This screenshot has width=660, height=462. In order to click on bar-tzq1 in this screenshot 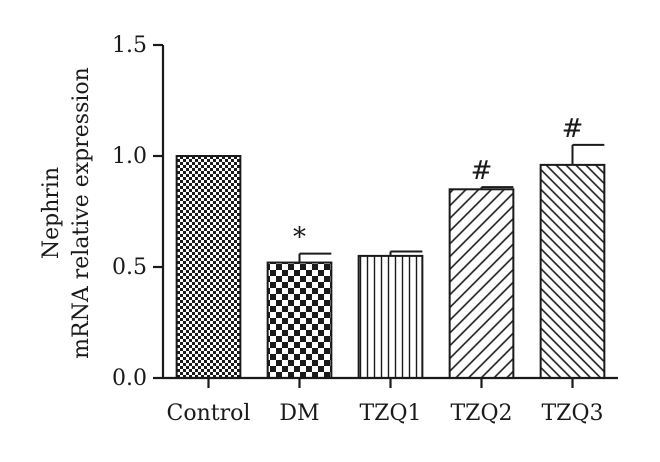, I will do `click(390, 316)`.